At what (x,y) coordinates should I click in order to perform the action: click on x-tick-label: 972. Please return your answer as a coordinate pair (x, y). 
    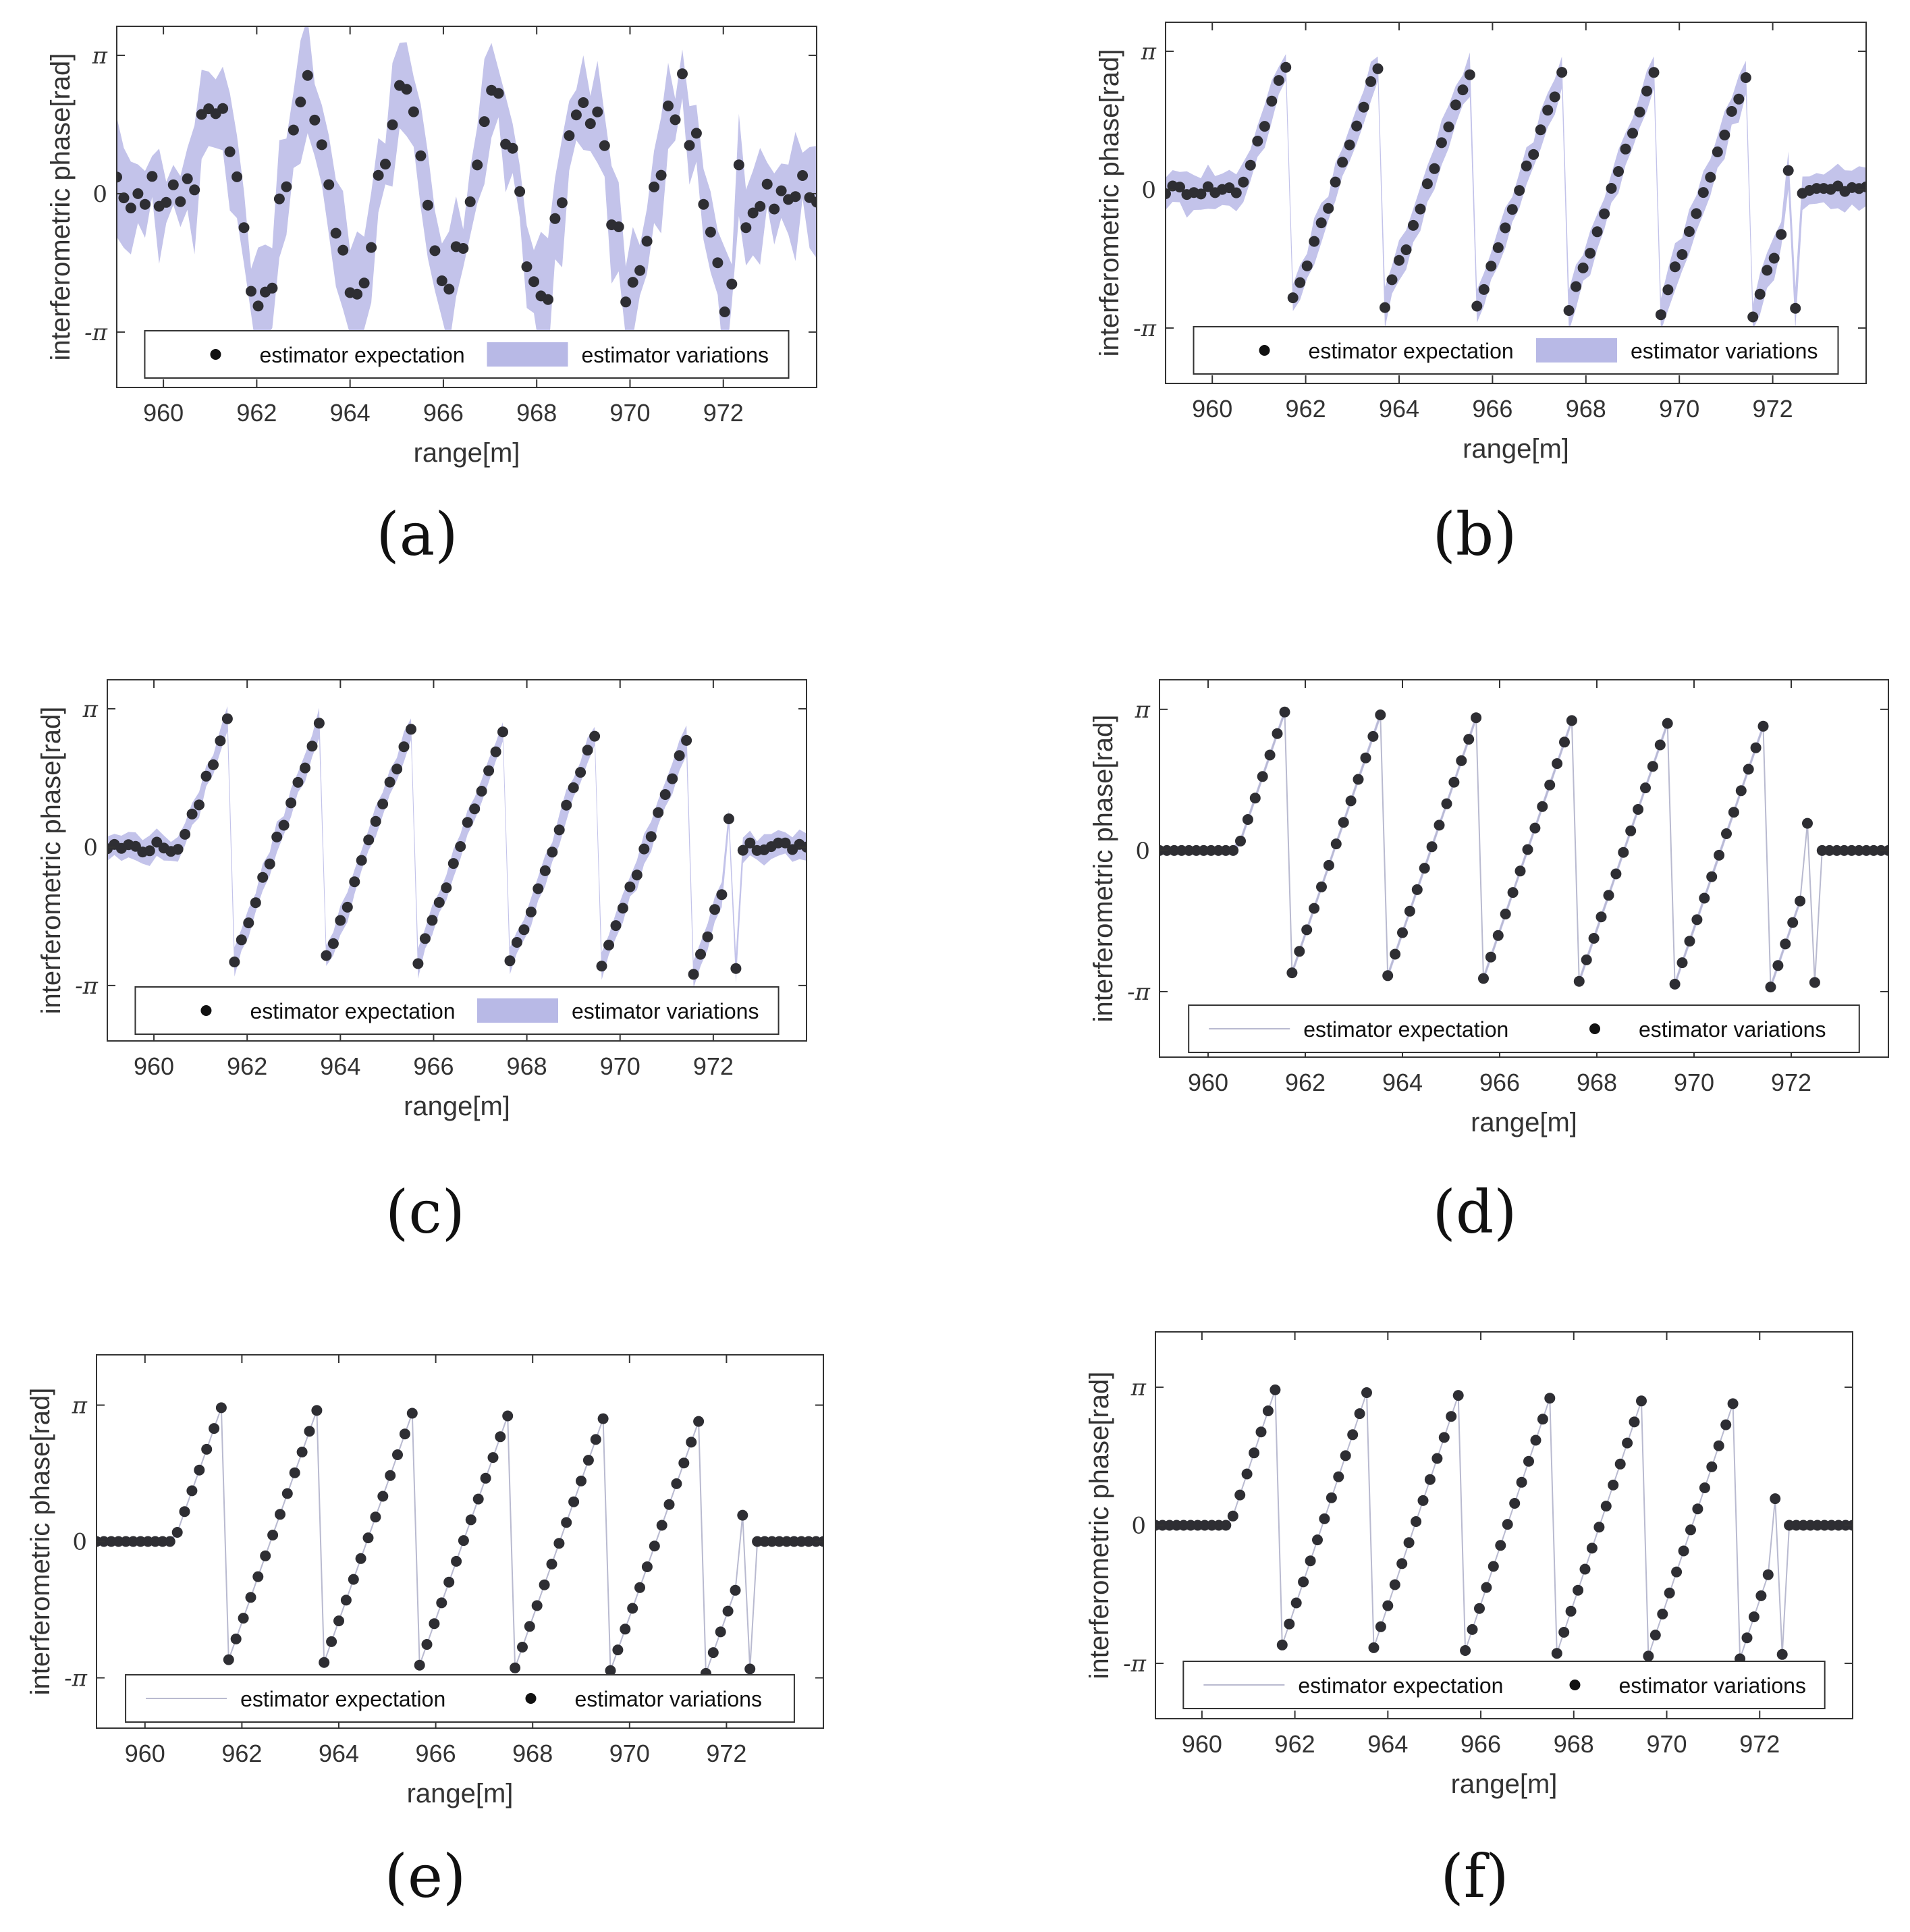
    Looking at the image, I should click on (714, 1066).